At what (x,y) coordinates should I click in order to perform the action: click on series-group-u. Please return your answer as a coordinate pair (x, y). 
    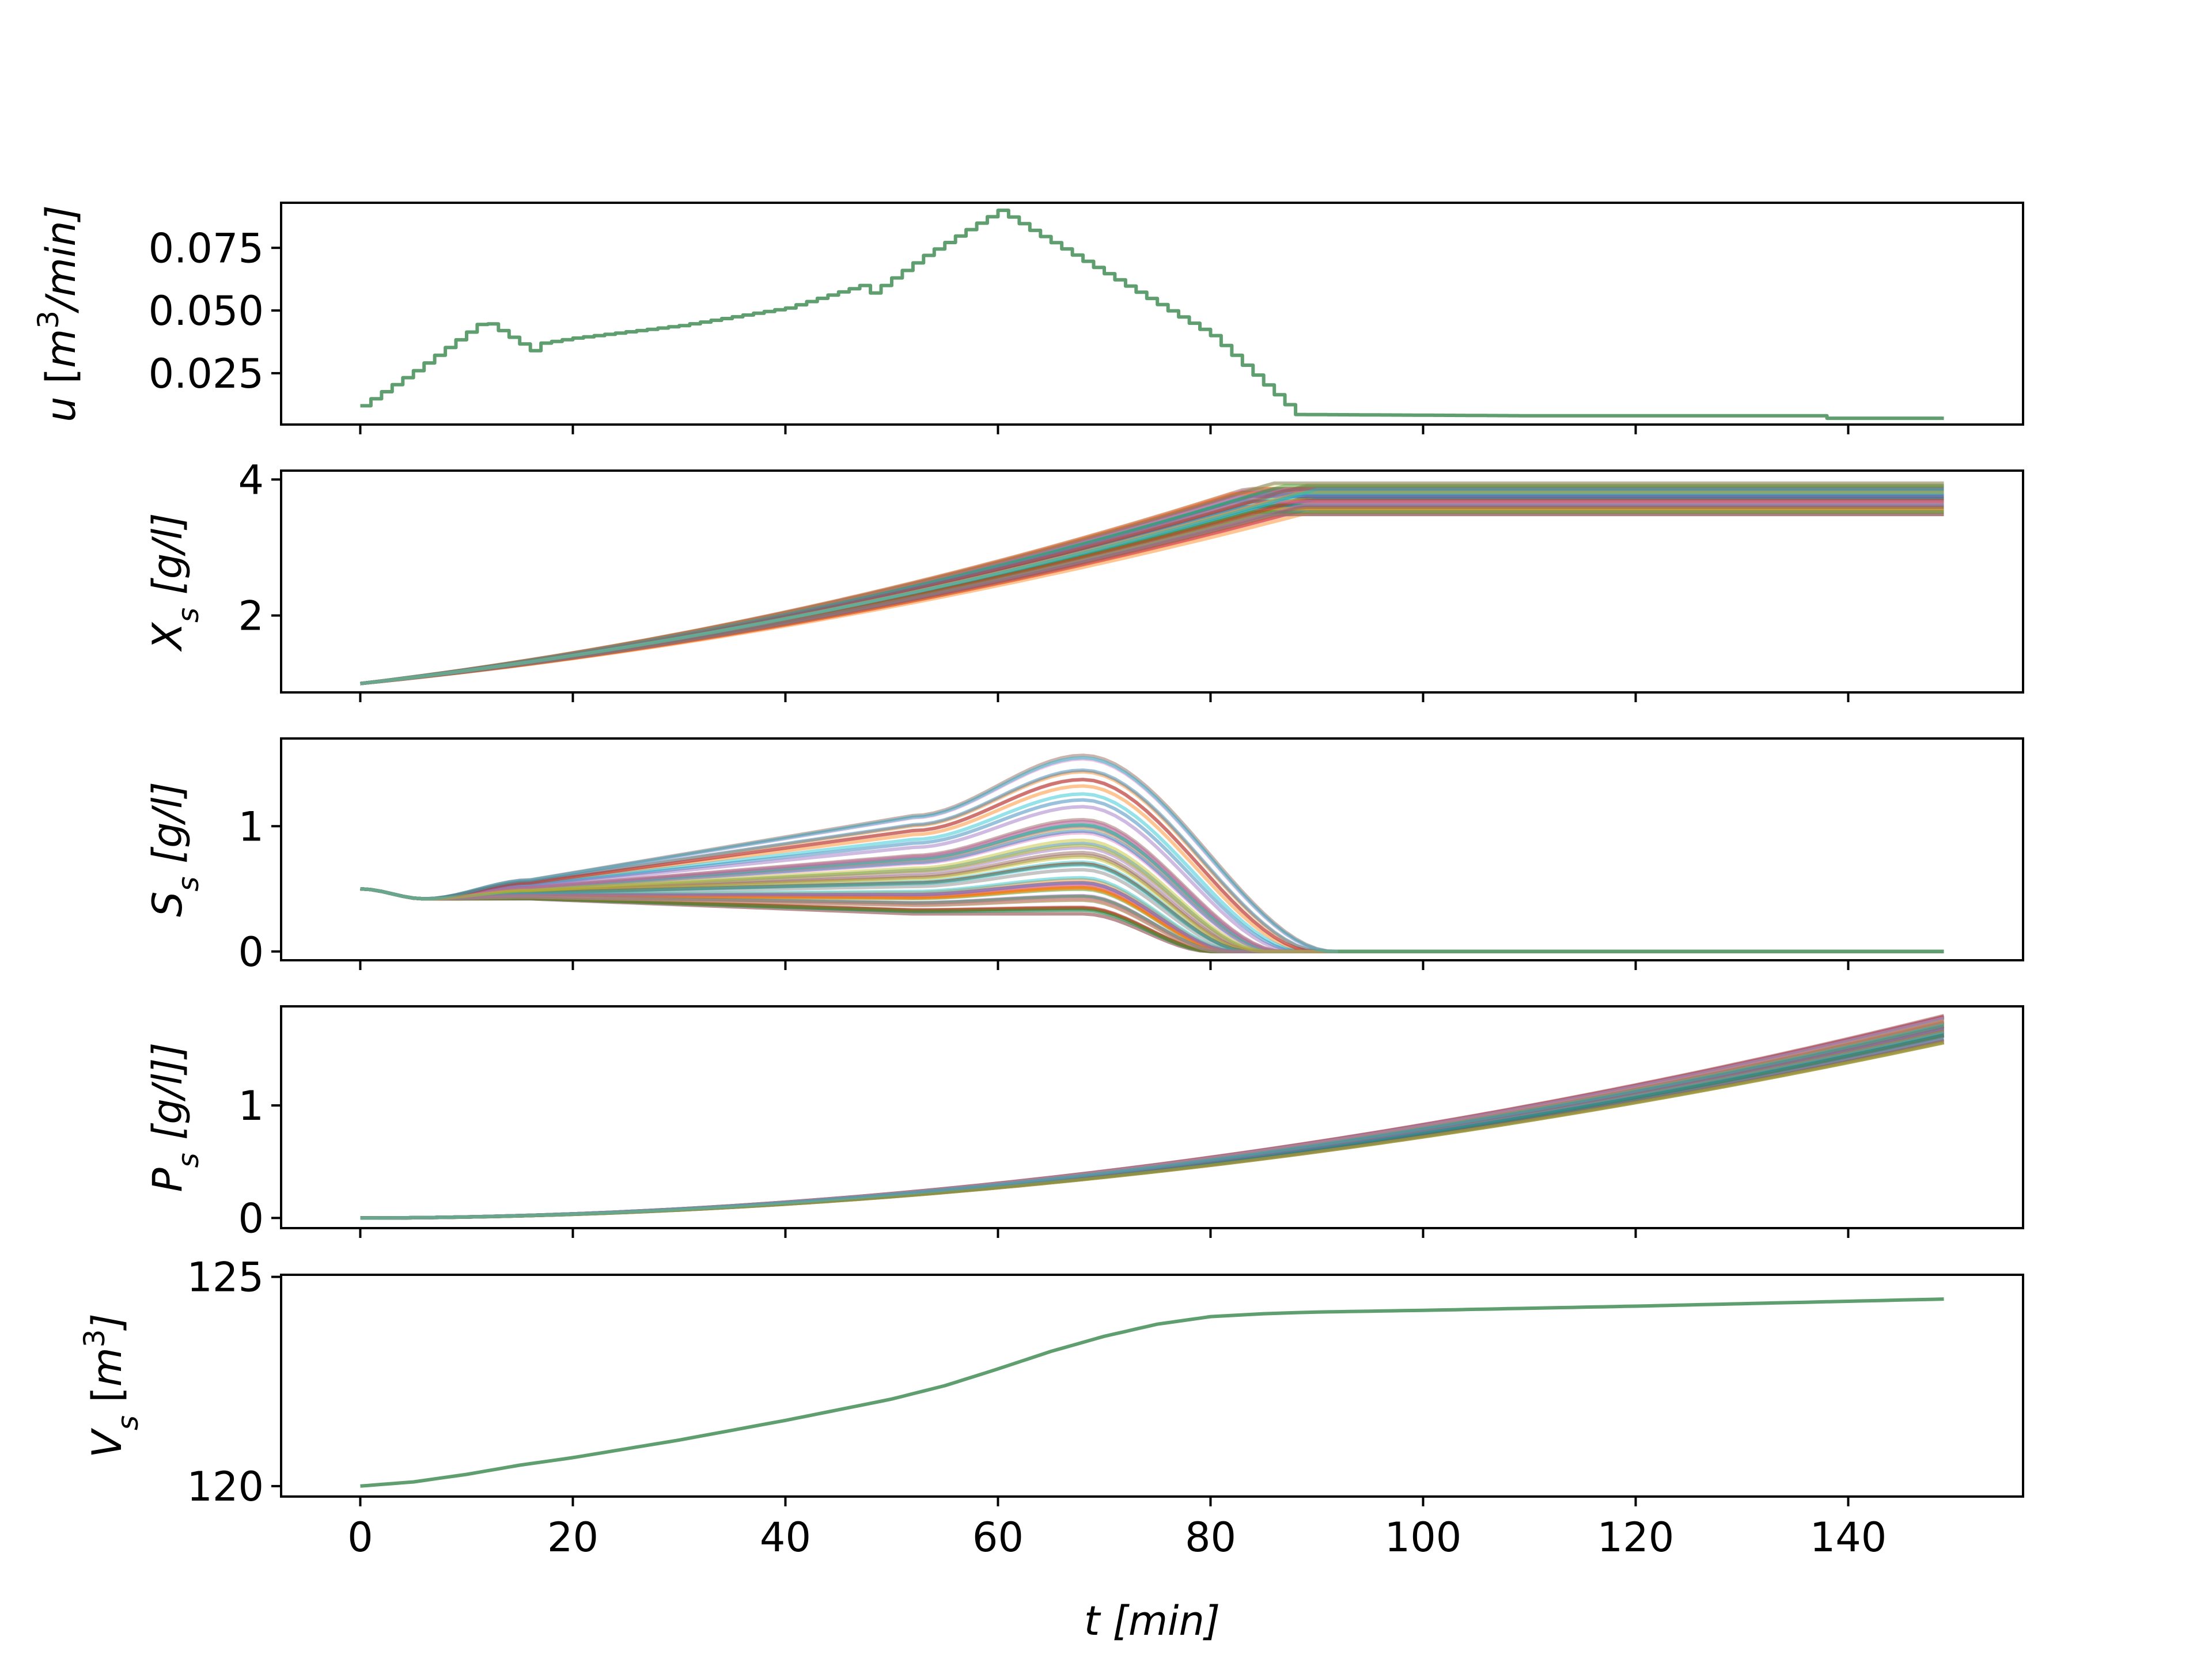
    Looking at the image, I should click on (1152, 315).